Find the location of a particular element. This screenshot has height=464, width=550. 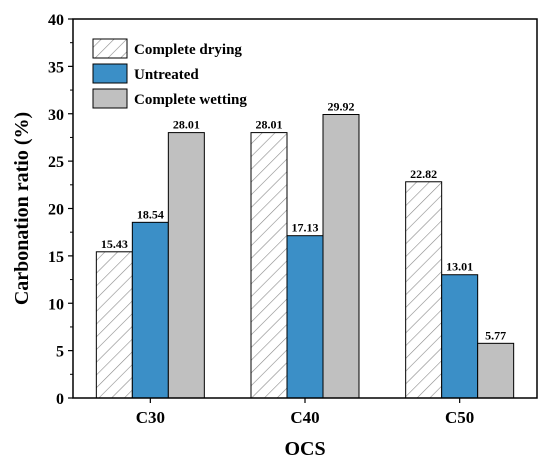

y-tick-label: 25 is located at coordinates (56, 162).